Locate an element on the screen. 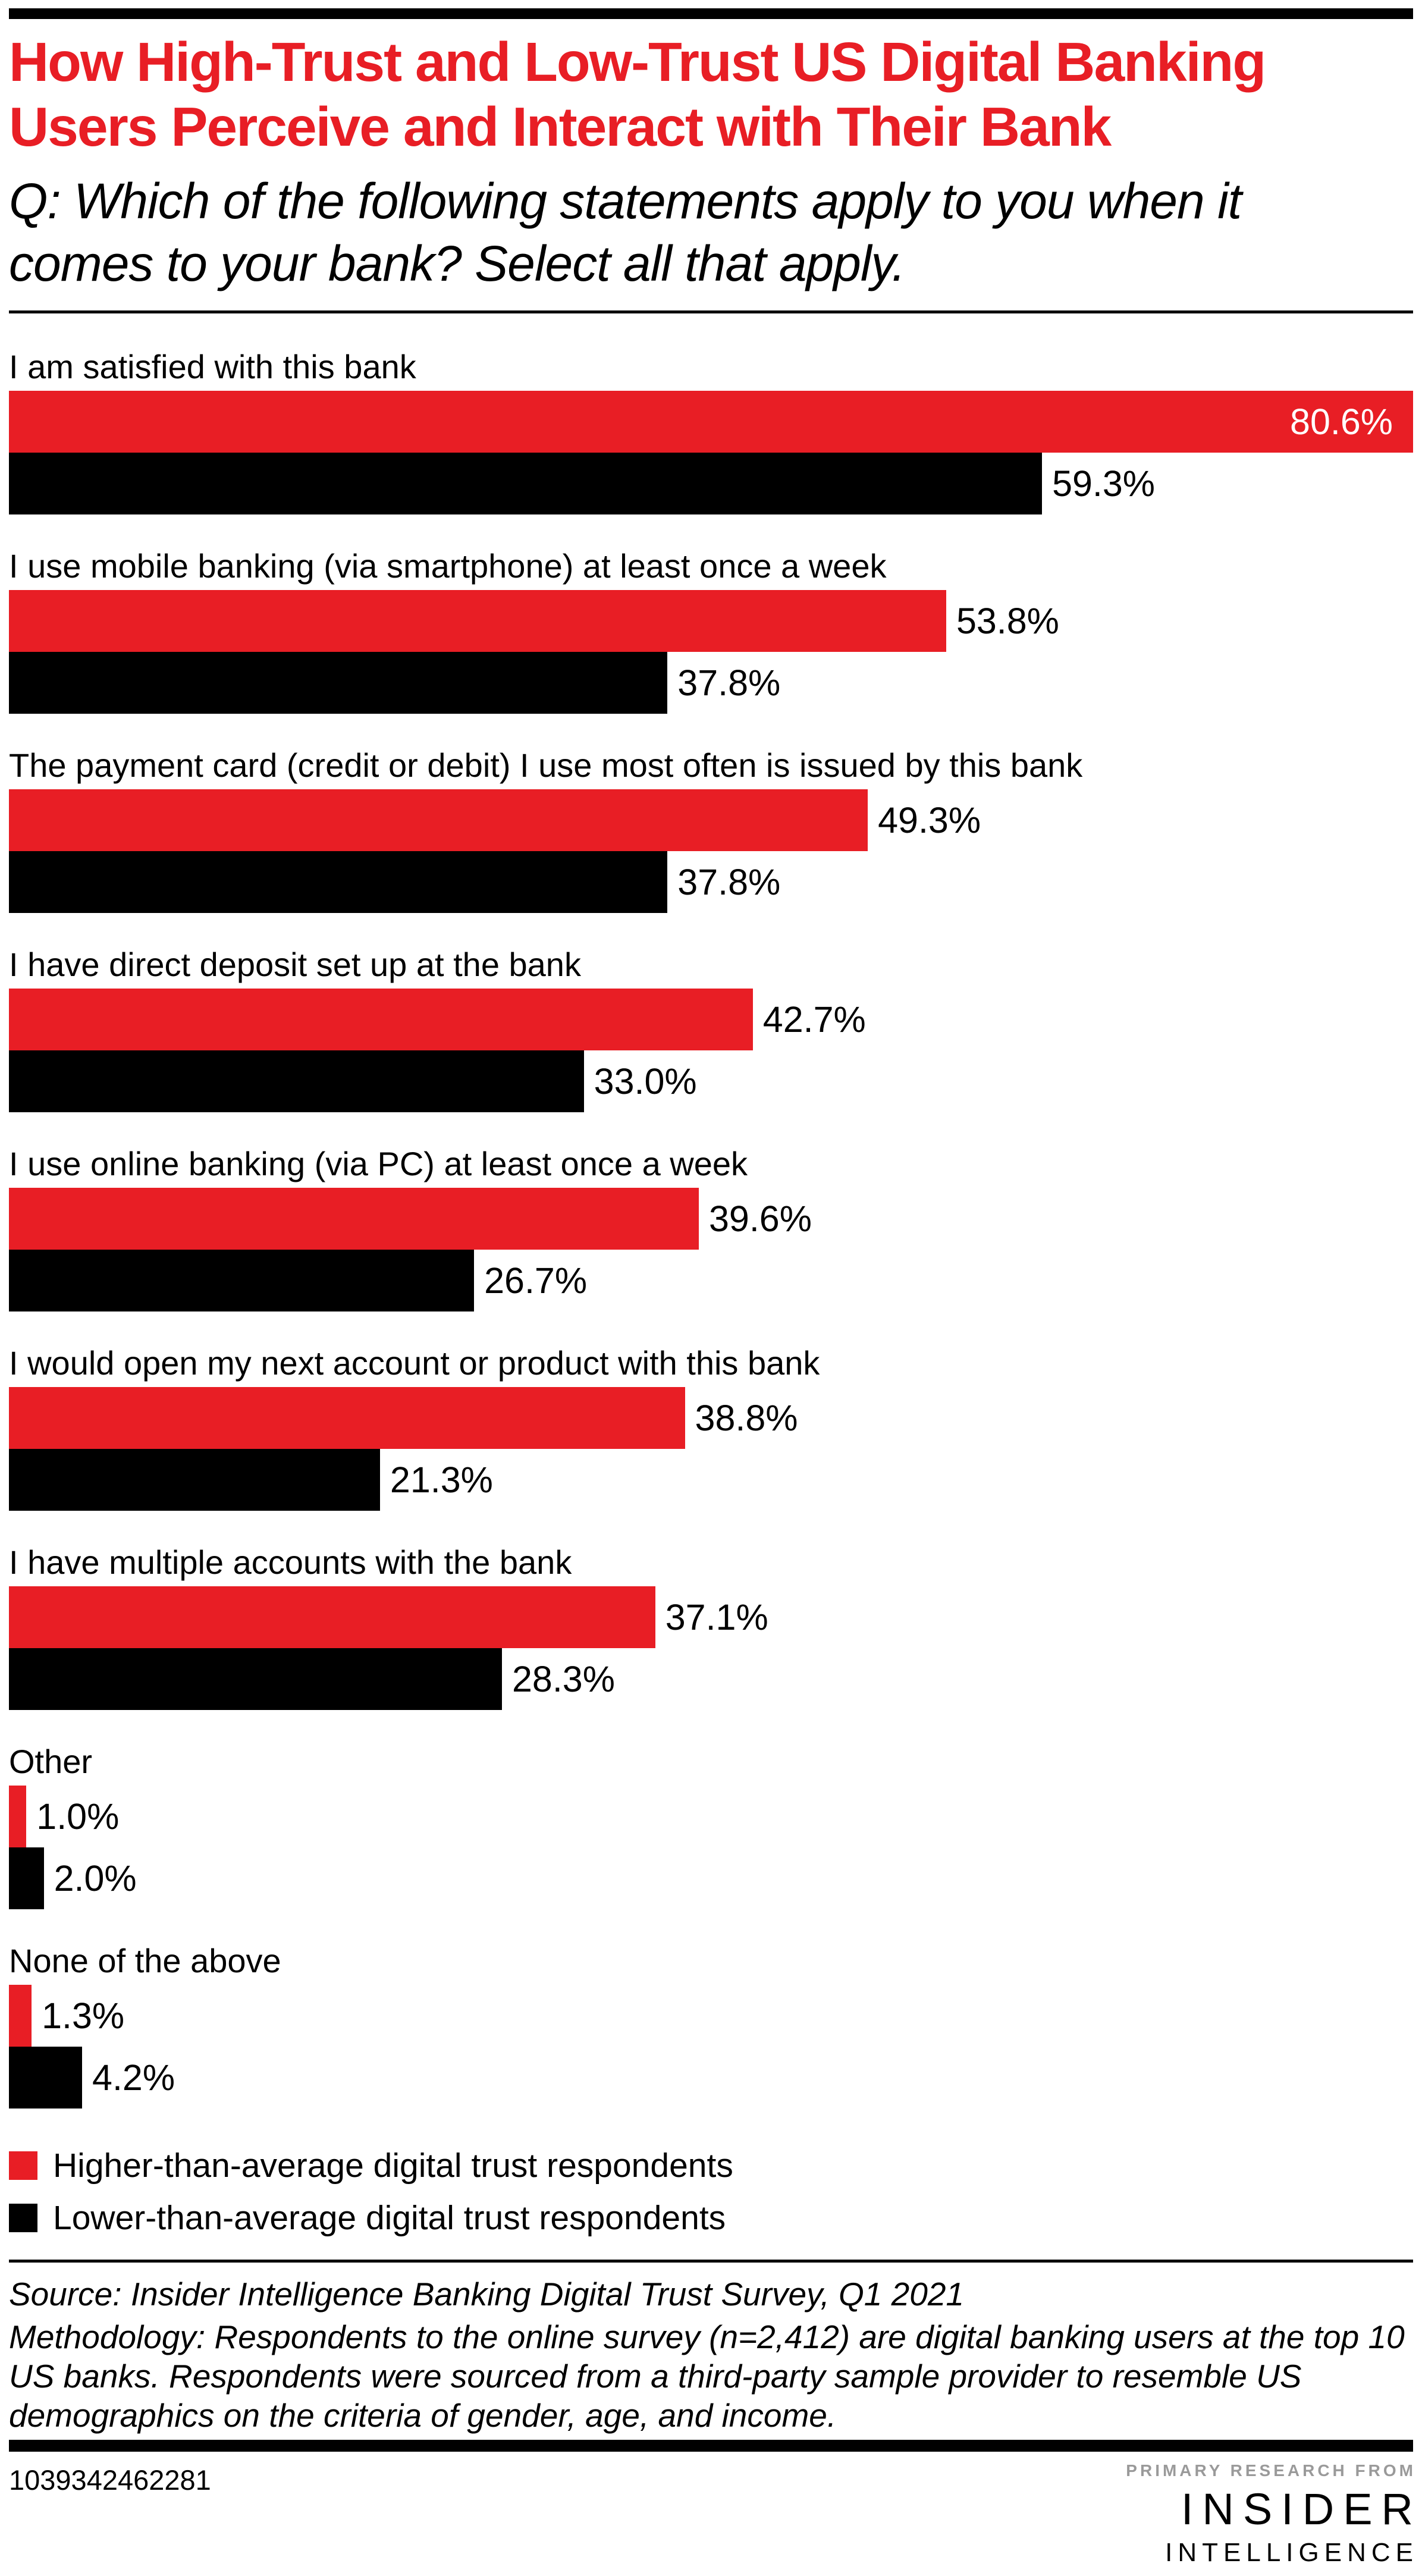  bar-row: 33.0% is located at coordinates (711, 1081).